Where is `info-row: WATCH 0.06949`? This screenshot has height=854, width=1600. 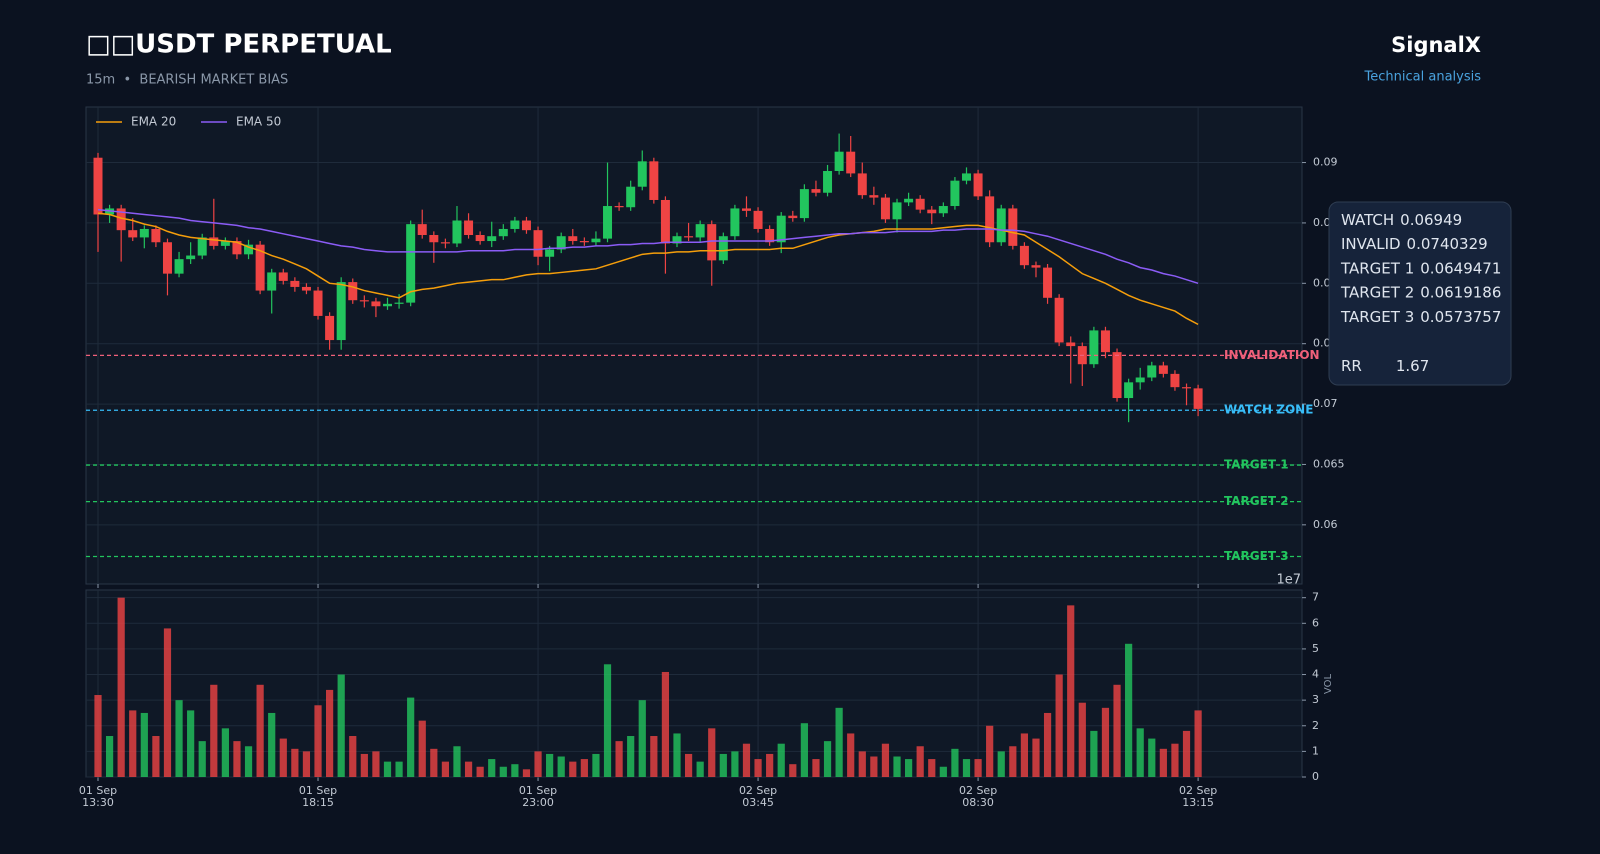 info-row: WATCH 0.06949 is located at coordinates (1401, 220).